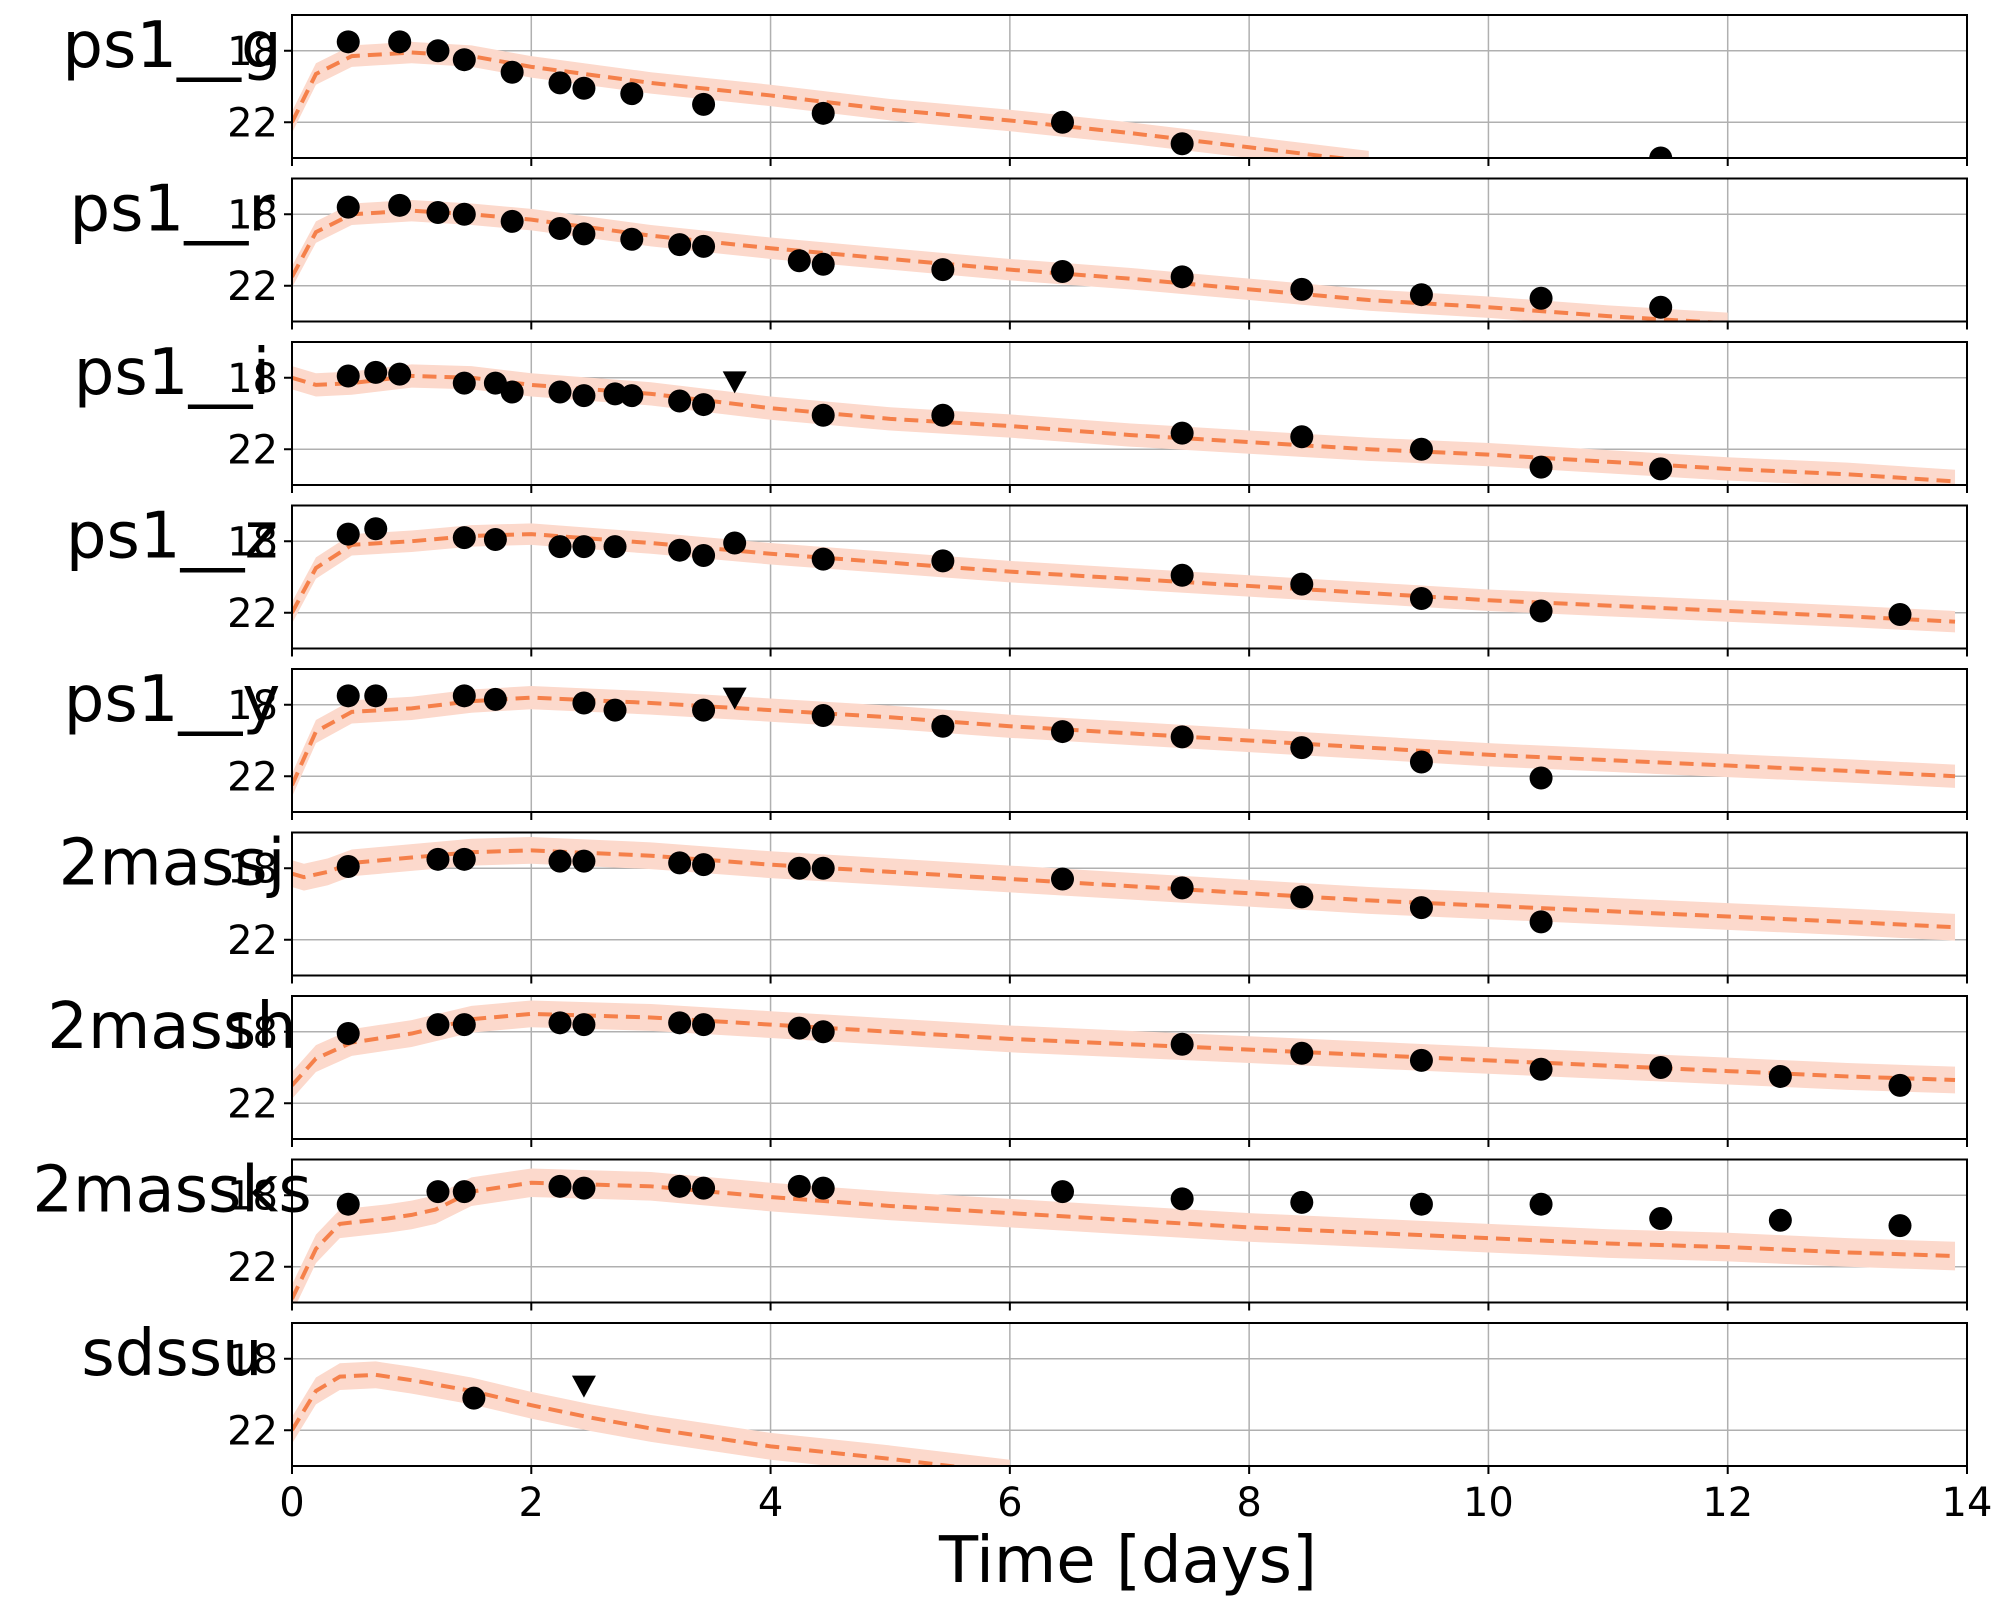 This screenshot has width=2000, height=1600. What do you see at coordinates (770, 1503) in the screenshot?
I see `x-tick-label: 4` at bounding box center [770, 1503].